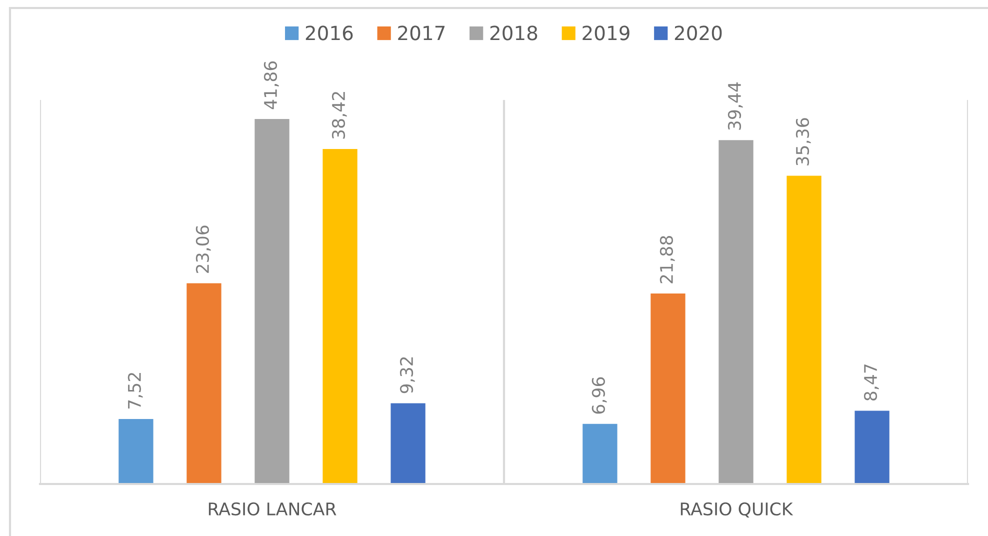  Describe the element at coordinates (737, 510) in the screenshot. I see `x-tick-label: RASIO QUICK` at that location.